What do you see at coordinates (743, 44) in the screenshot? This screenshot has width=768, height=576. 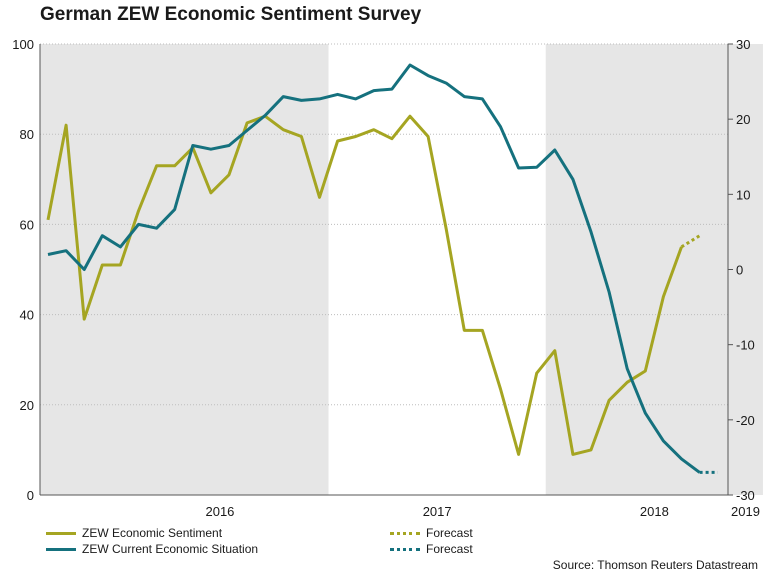 I see `right-tick-label: 30` at bounding box center [743, 44].